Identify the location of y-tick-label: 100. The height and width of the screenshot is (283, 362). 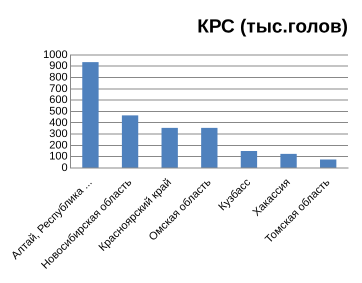
(58, 156).